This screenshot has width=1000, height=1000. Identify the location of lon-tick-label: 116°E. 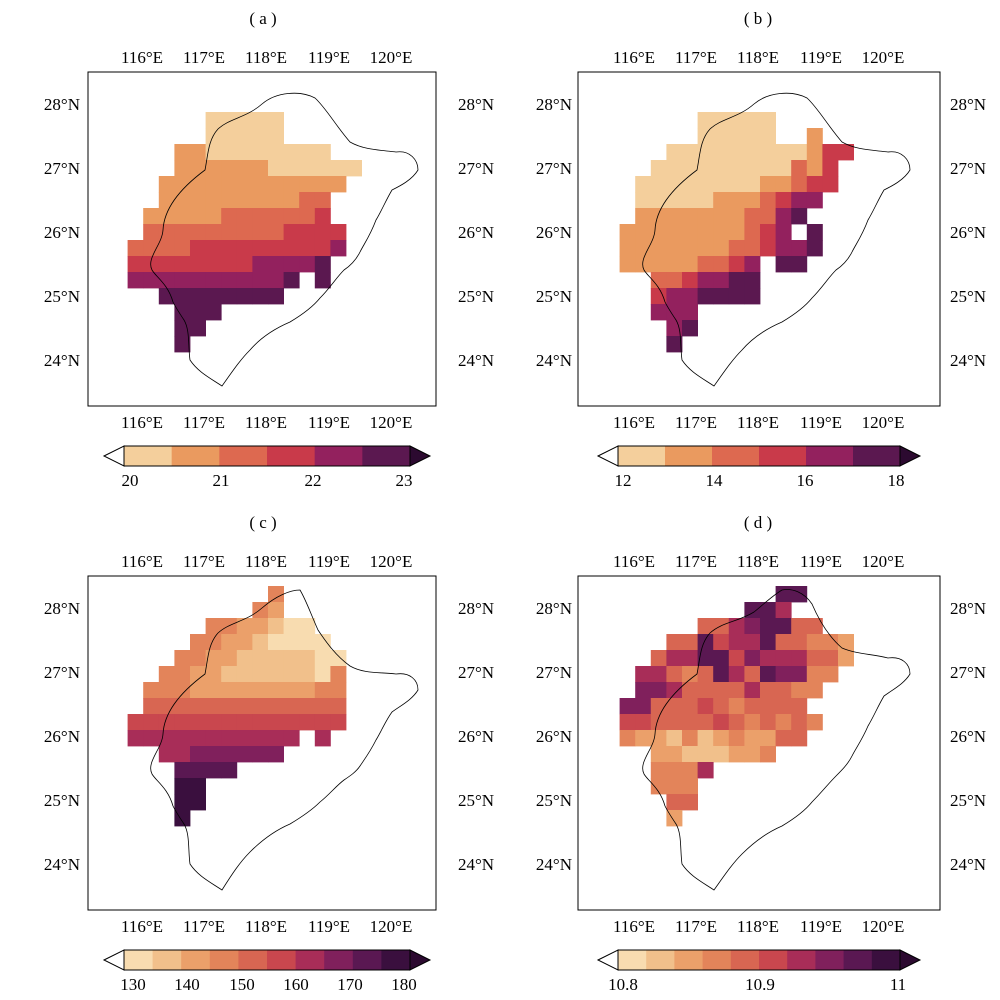
(142, 926).